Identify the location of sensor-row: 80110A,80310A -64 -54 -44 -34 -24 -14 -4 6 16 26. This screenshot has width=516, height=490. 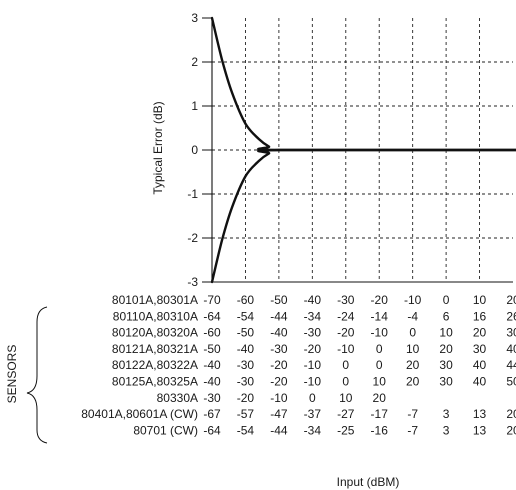
(314, 316).